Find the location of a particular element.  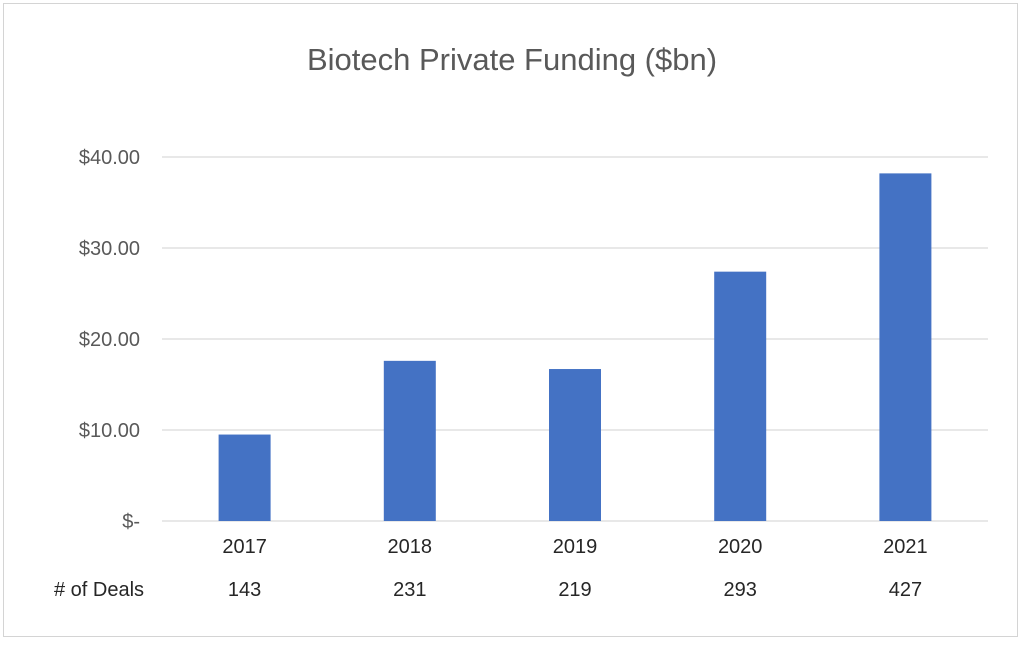

y-tick-label: $- is located at coordinates (131, 522).